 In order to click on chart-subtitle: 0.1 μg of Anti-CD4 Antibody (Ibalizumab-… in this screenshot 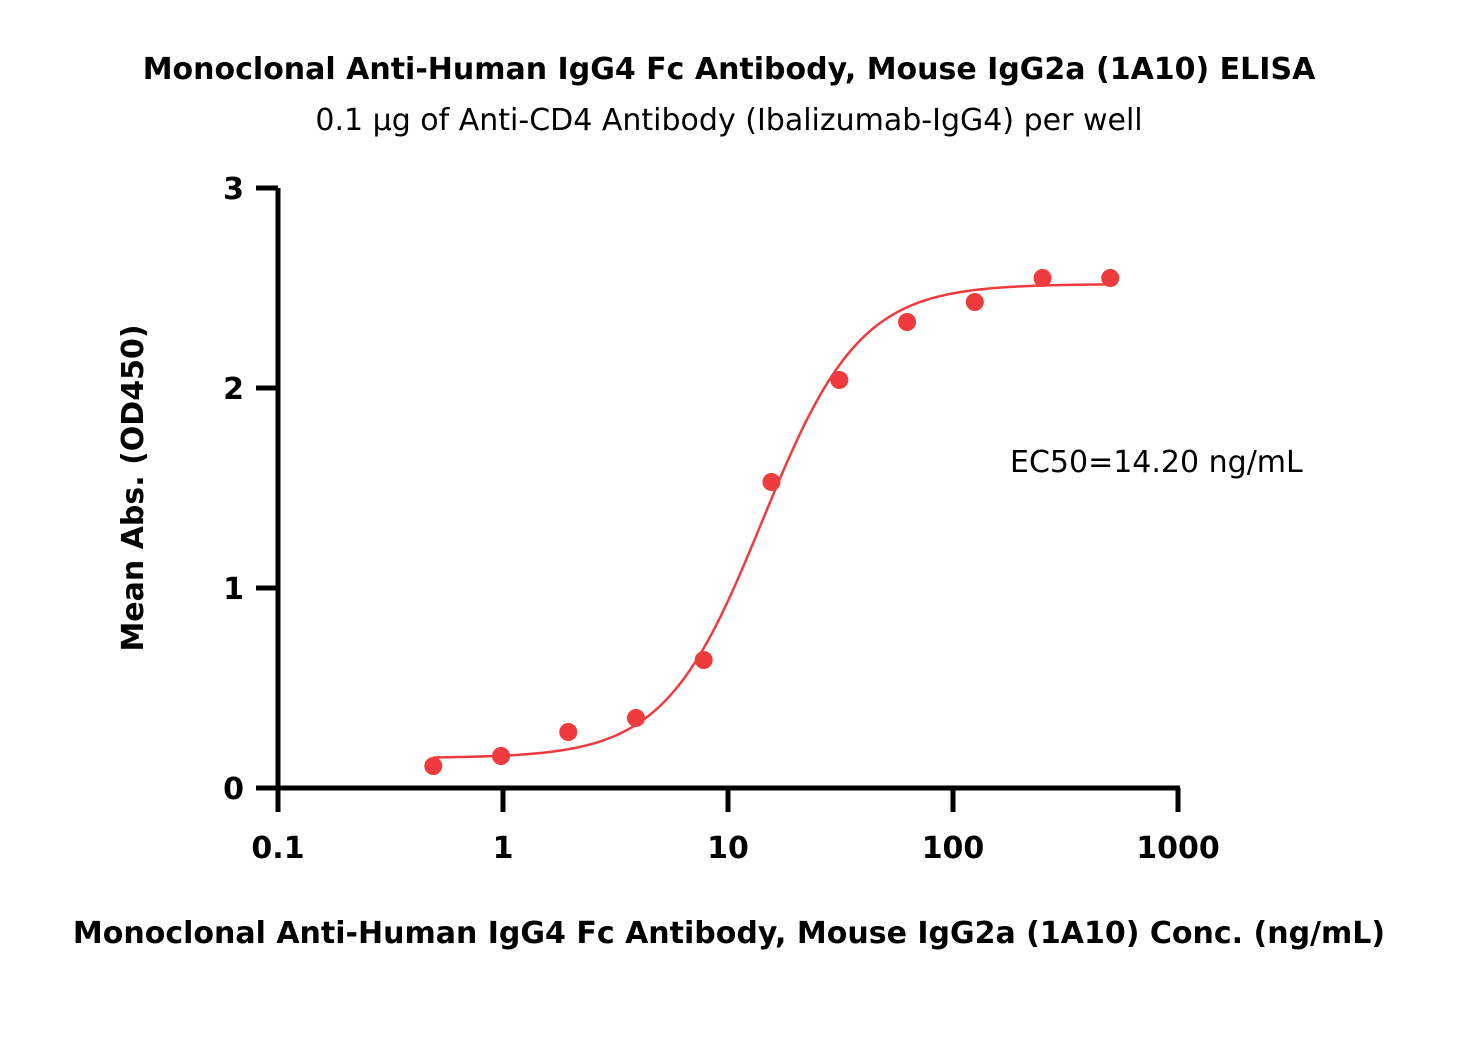, I will do `click(728, 120)`.